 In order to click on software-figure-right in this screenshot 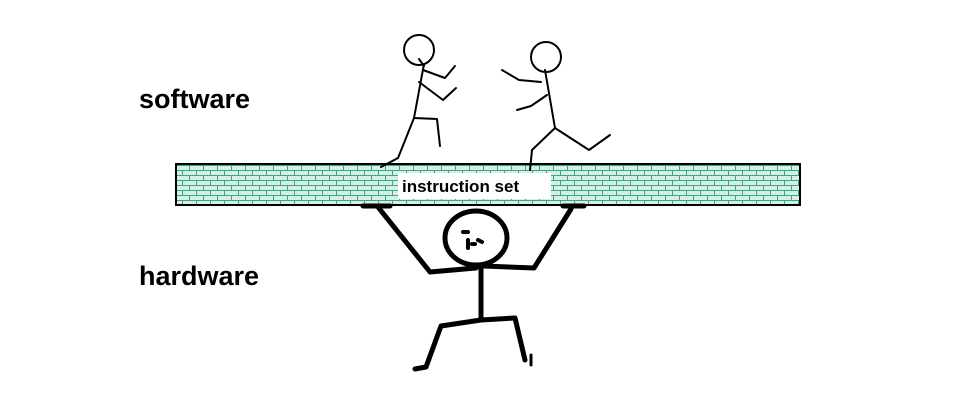, I will do `click(556, 106)`.